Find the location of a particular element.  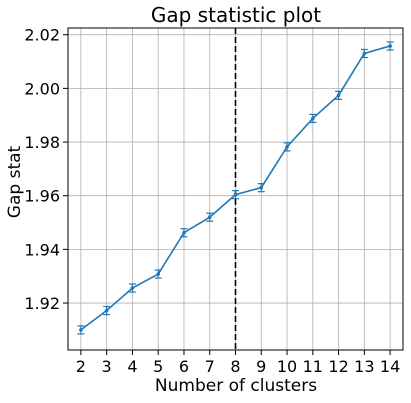

y-tick-label: 1.96 is located at coordinates (42, 196).